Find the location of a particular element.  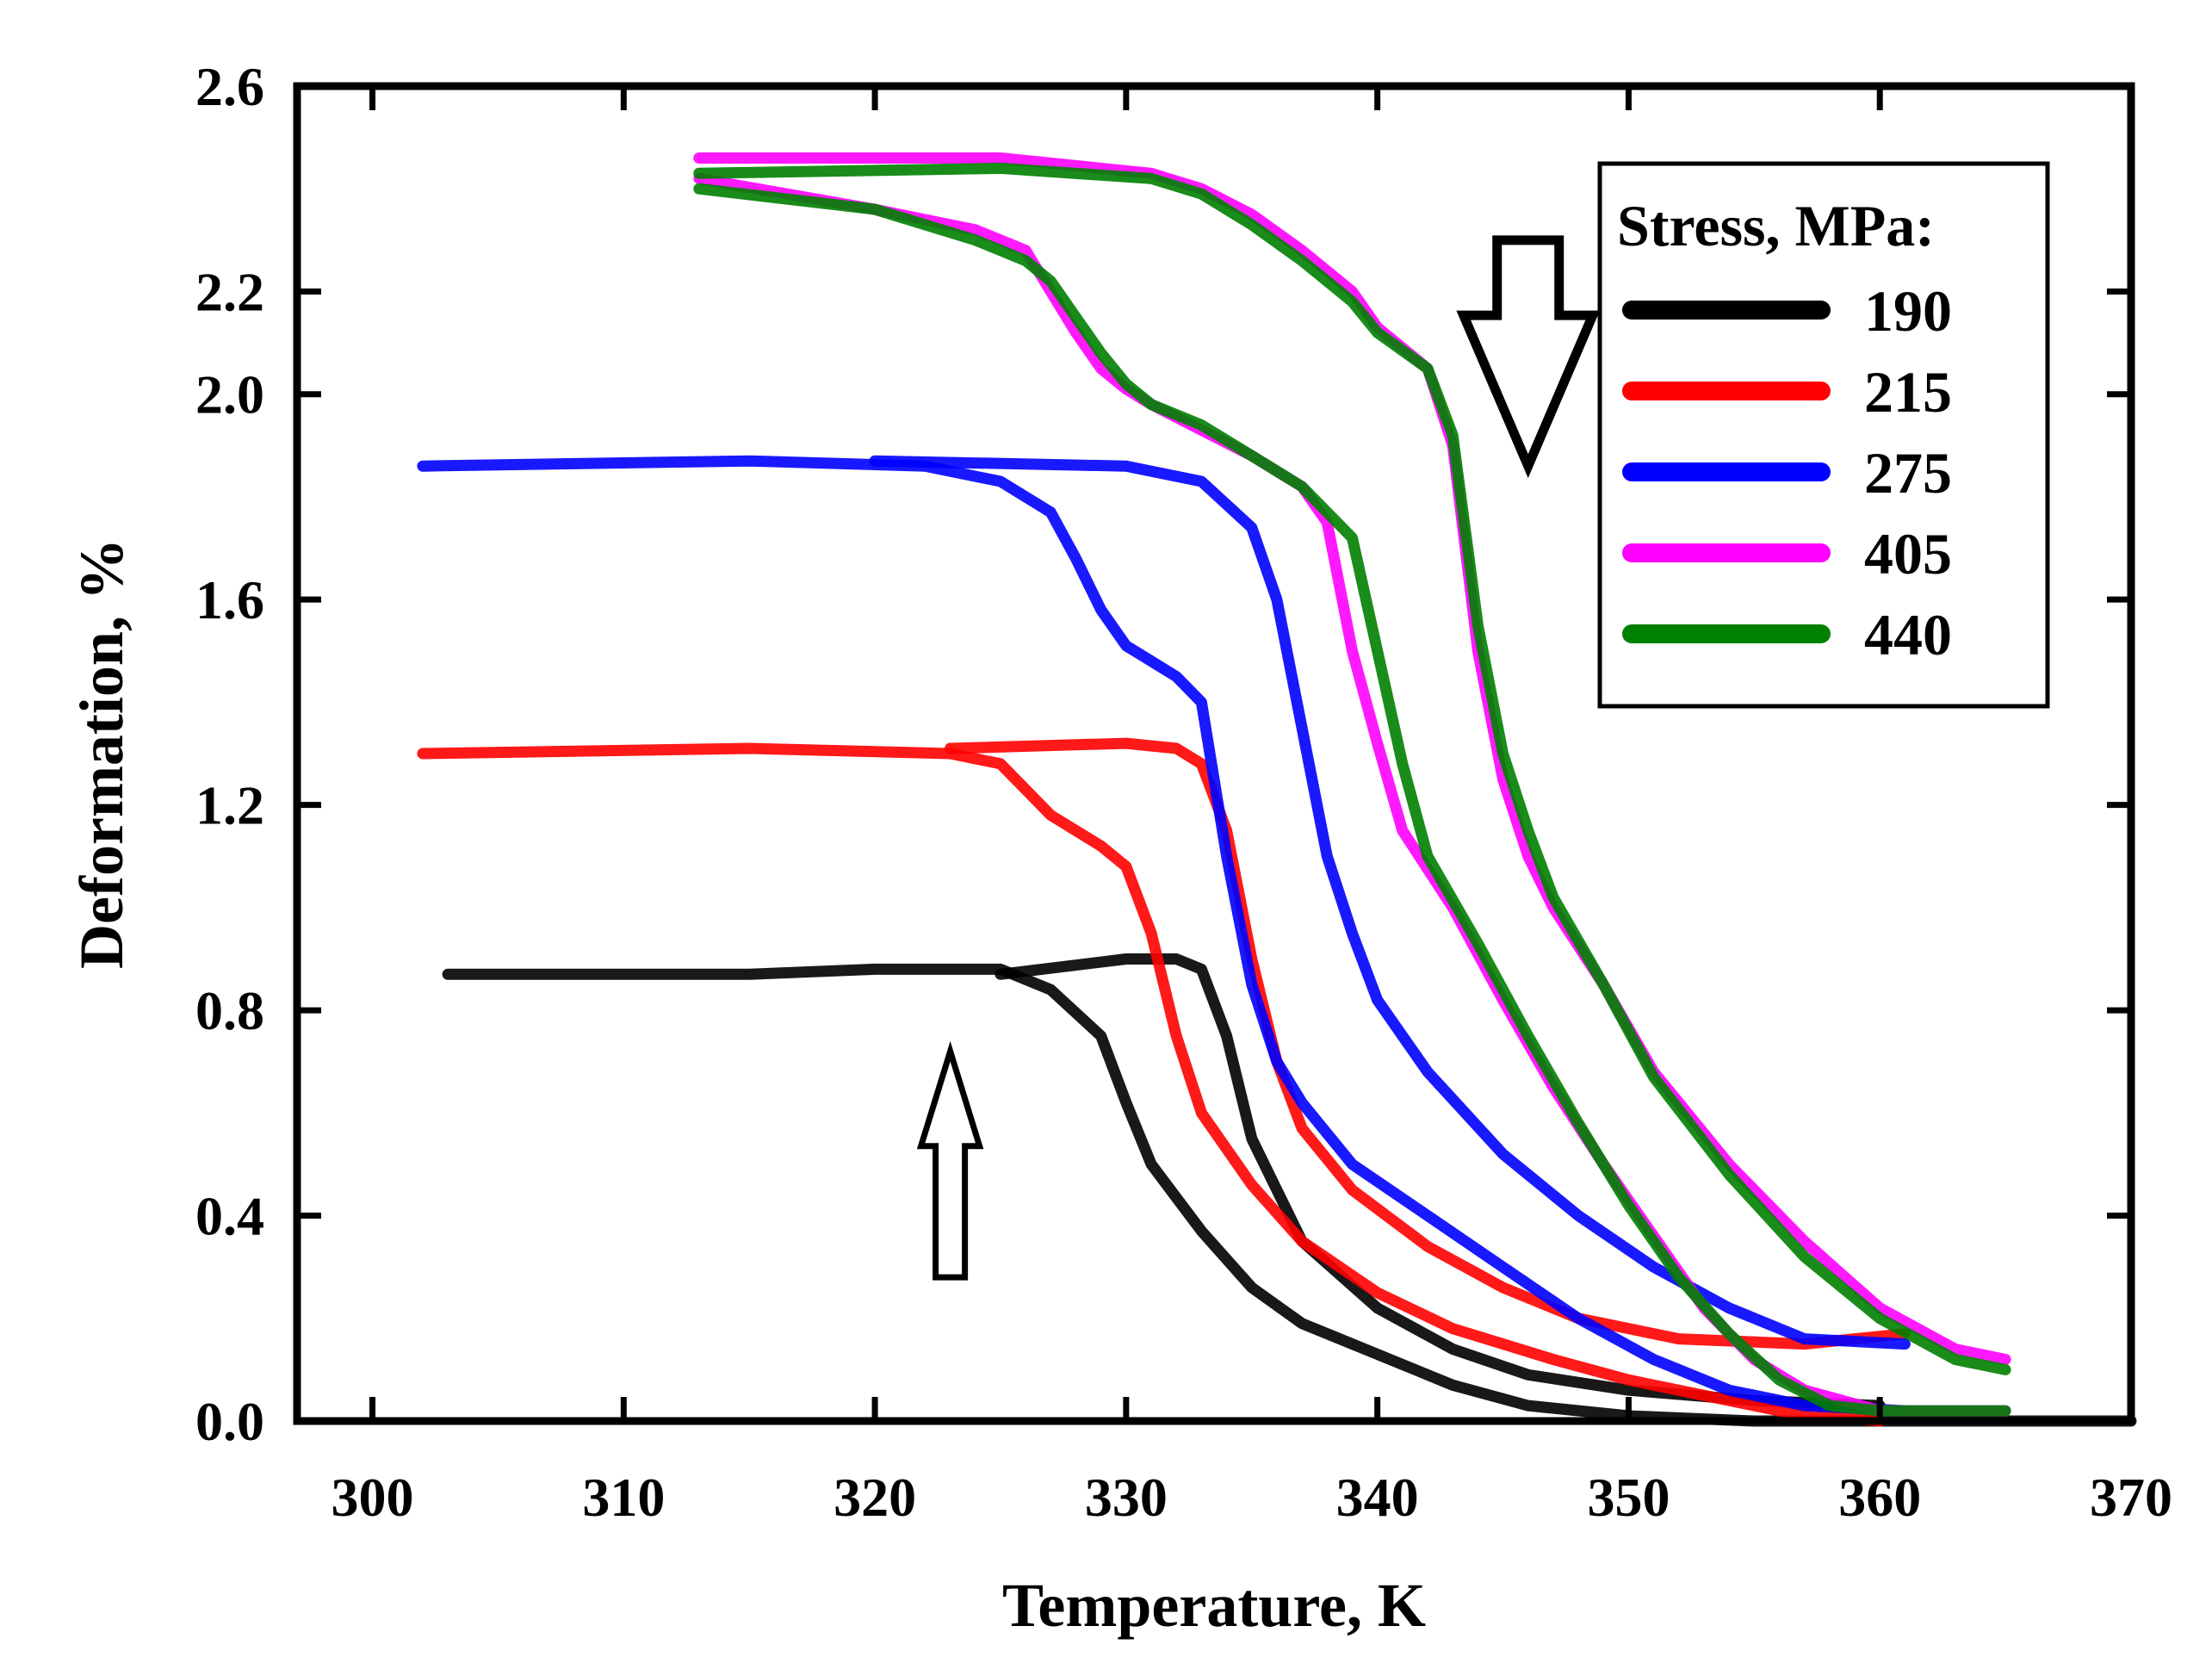

y-tick-label: 2.2 is located at coordinates (229, 291).